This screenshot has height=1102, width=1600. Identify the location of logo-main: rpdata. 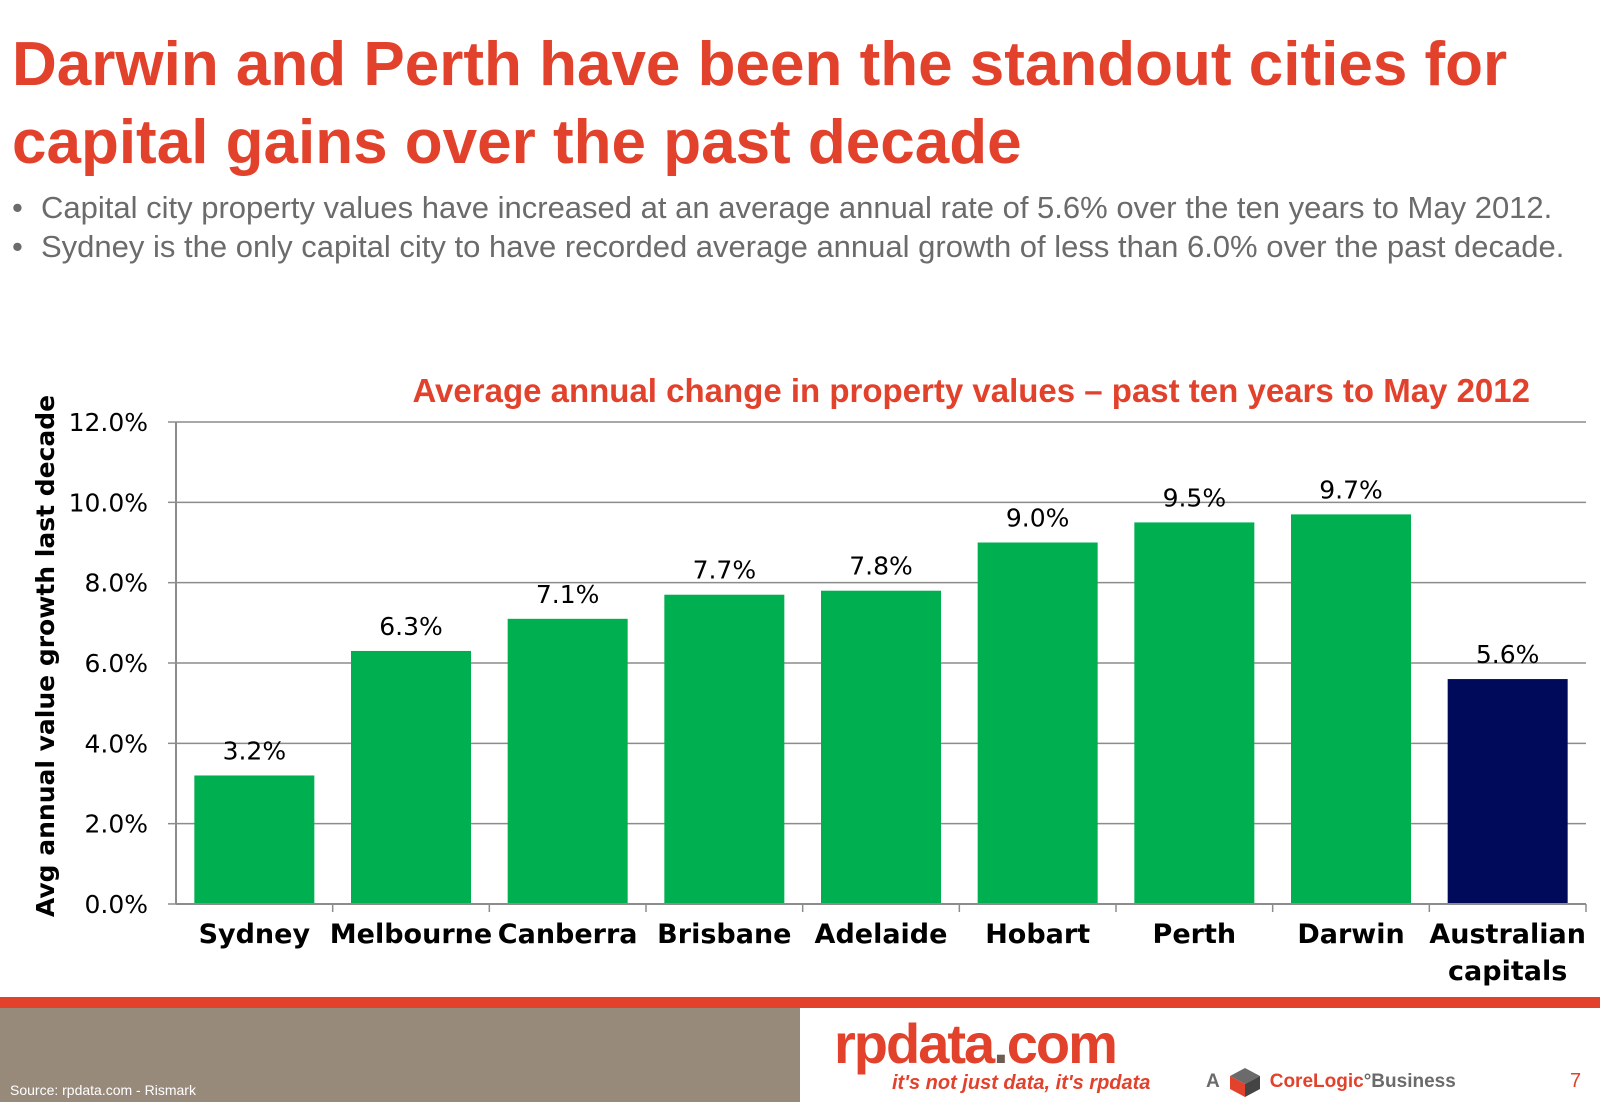
(914, 1043).